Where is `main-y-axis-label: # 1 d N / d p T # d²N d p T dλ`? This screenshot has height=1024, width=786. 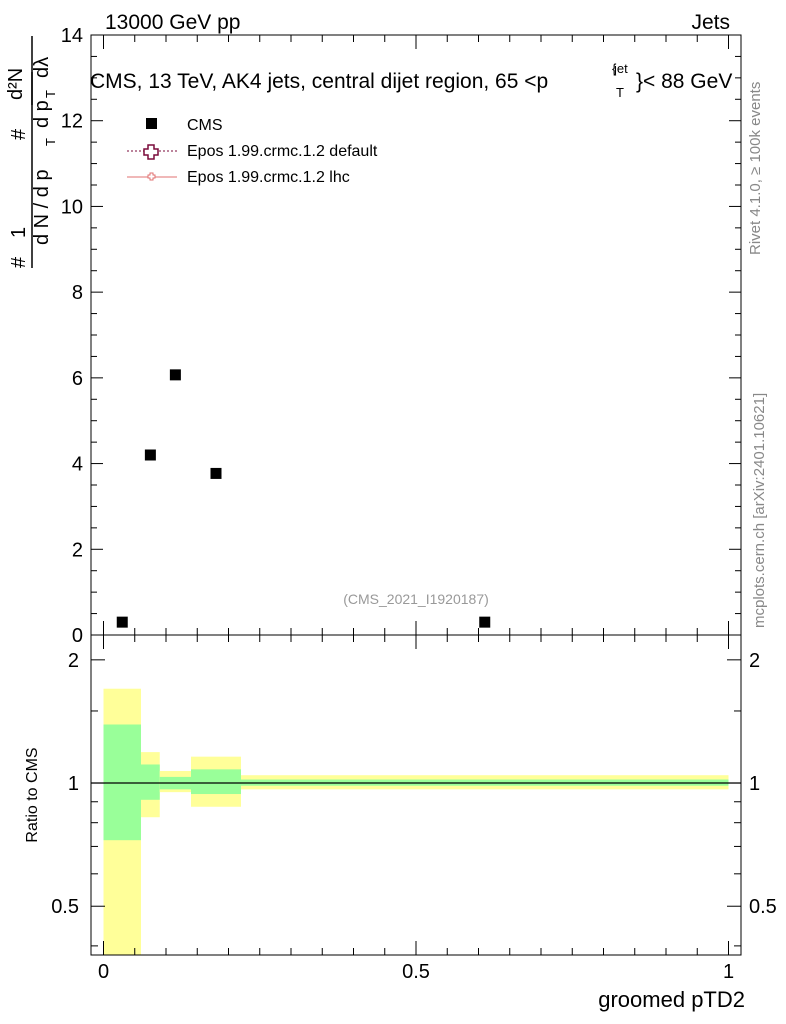
main-y-axis-label: # 1 d N / d p T # d²N d p T dλ is located at coordinates (31, 152).